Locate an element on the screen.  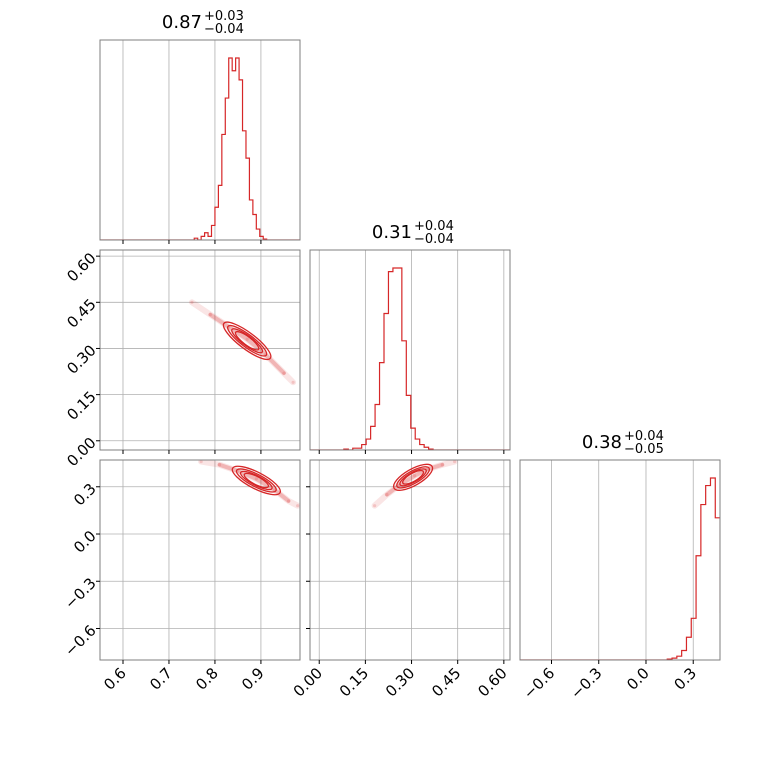
x-tick-label: 0.30 is located at coordinates (400, 682).